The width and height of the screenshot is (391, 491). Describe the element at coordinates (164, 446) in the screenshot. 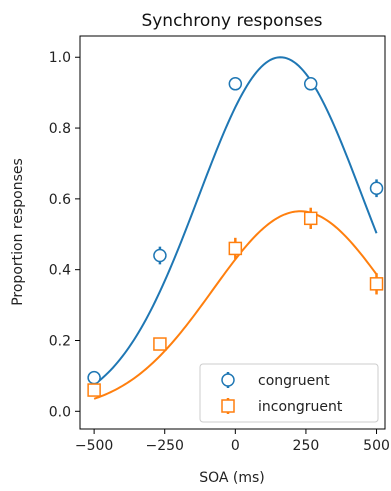

I see `x-tick-label: −250` at that location.